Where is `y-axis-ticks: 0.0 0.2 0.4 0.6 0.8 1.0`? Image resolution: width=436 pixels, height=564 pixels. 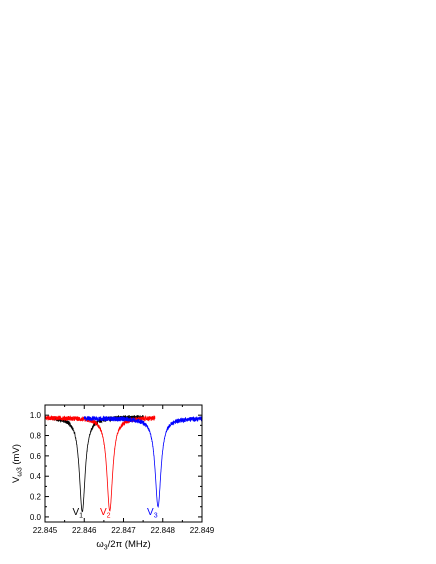 y-axis-ticks: 0.0 0.2 0.4 0.6 0.8 1.0 is located at coordinates (116, 466).